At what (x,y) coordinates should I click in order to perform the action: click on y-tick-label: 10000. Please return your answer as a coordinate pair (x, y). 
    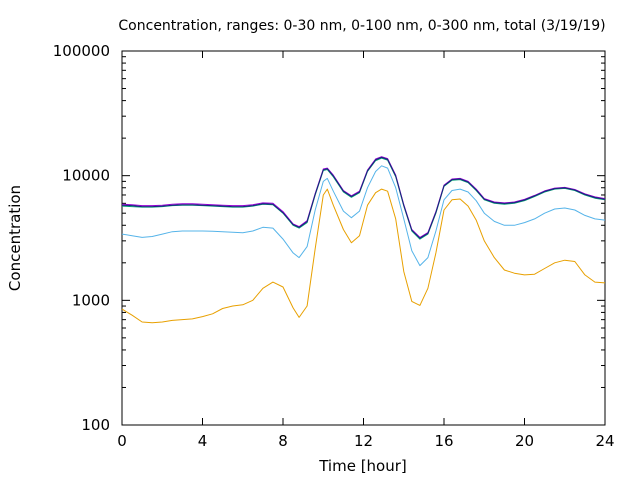
    Looking at the image, I should click on (86, 176).